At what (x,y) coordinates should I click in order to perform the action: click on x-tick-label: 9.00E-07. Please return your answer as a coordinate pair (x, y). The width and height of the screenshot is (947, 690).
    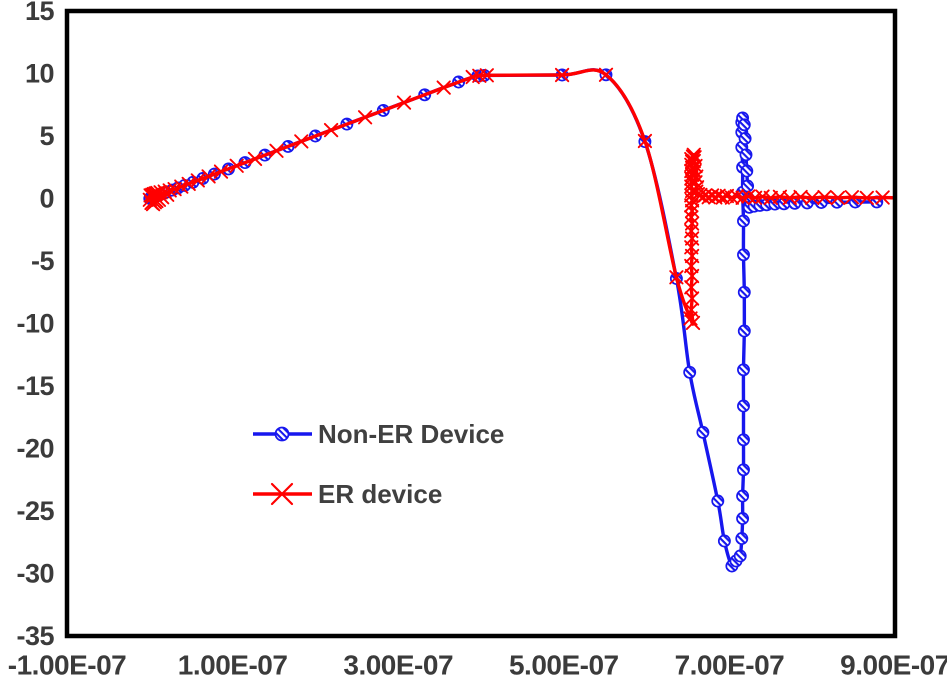
    Looking at the image, I should click on (893, 665).